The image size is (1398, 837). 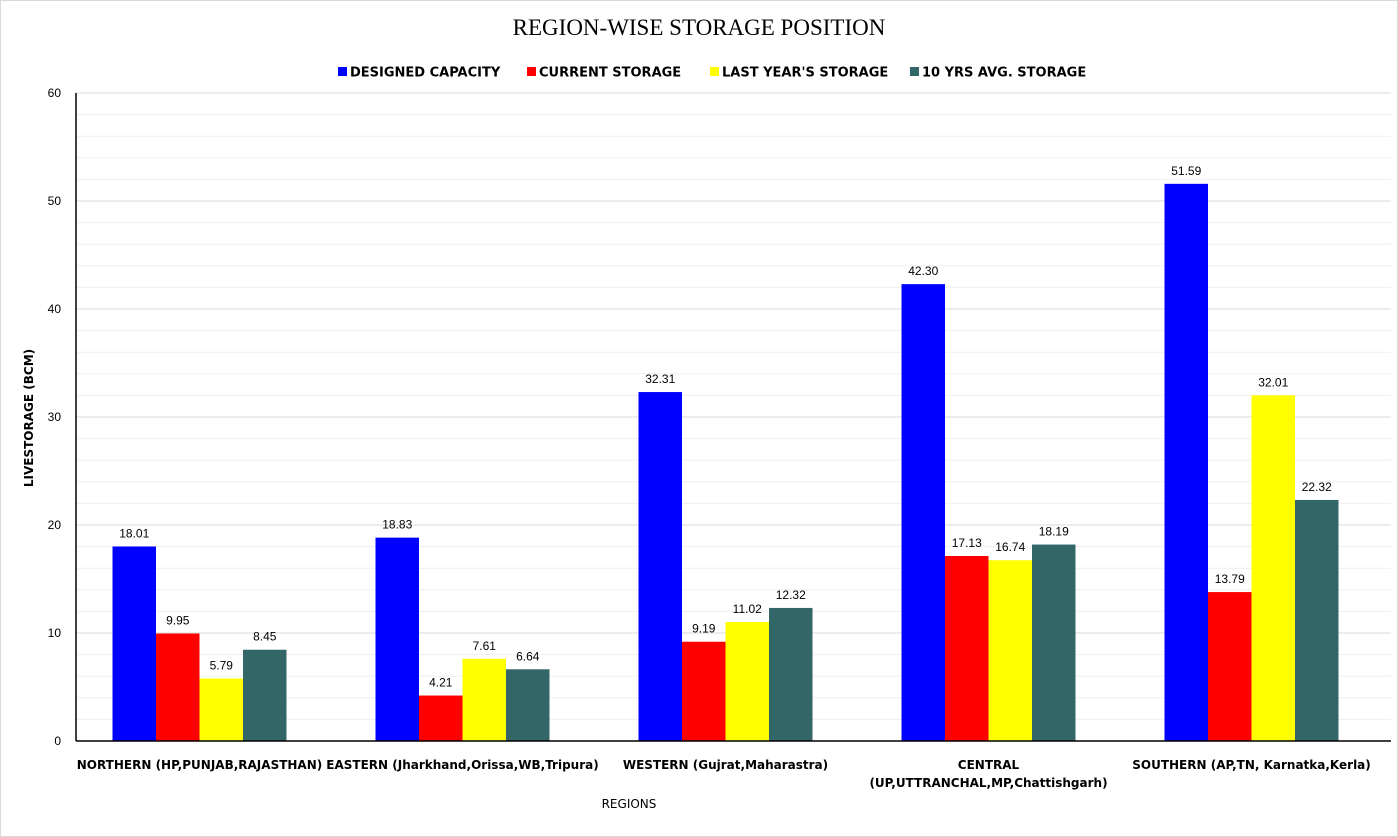 I want to click on x-category-label: EASTERN (Jharkhand,Orissa,WB,Tripura), so click(x=462, y=765).